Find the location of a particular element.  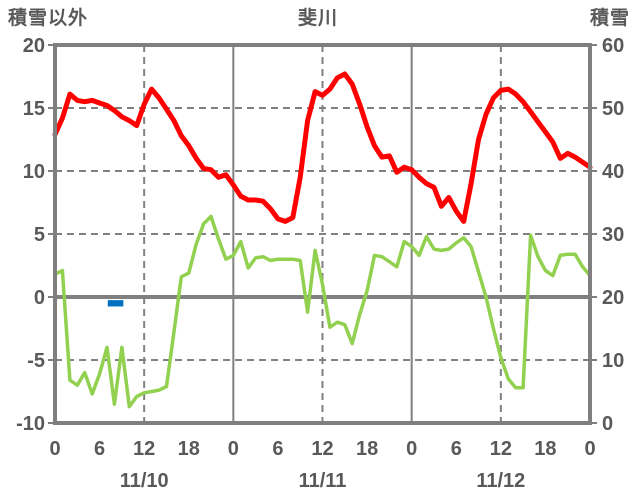

x-axis-date-label: 11/10 is located at coordinates (144, 481).